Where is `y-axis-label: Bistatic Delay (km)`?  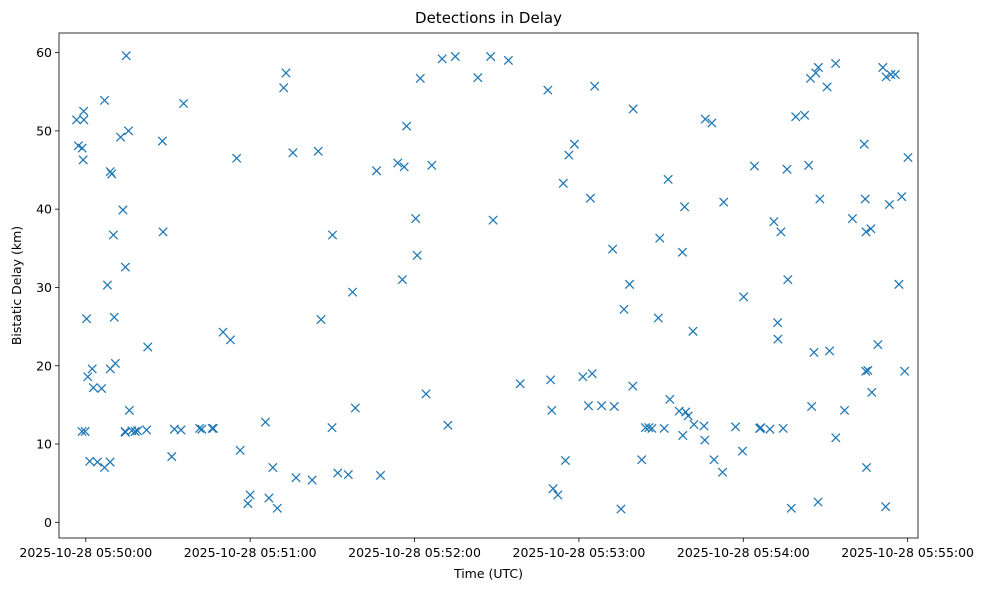 y-axis-label: Bistatic Delay (km) is located at coordinates (16, 285).